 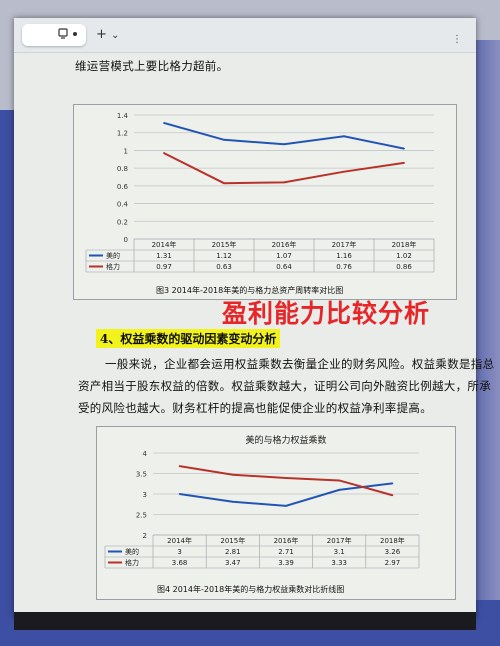 I want to click on y-tick-label: 1.2, so click(x=122, y=134).